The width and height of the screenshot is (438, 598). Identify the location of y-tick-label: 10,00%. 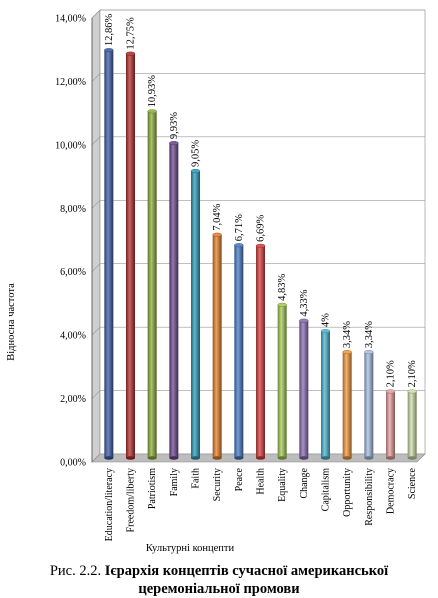
(70, 145).